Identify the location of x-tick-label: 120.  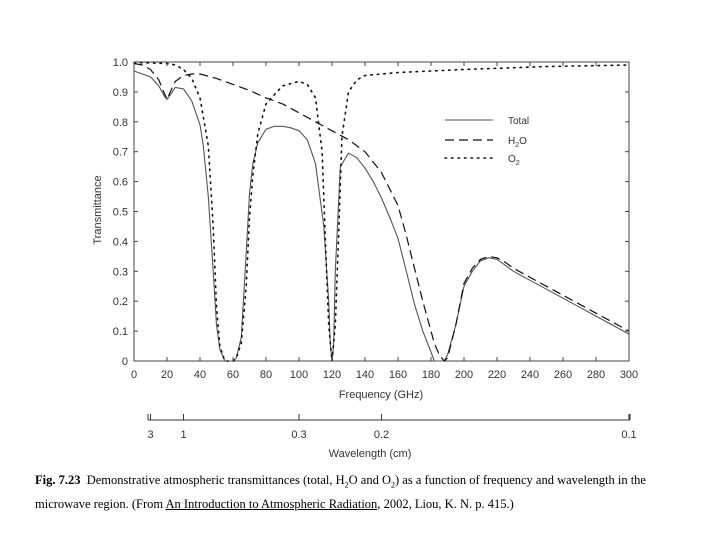
(332, 375).